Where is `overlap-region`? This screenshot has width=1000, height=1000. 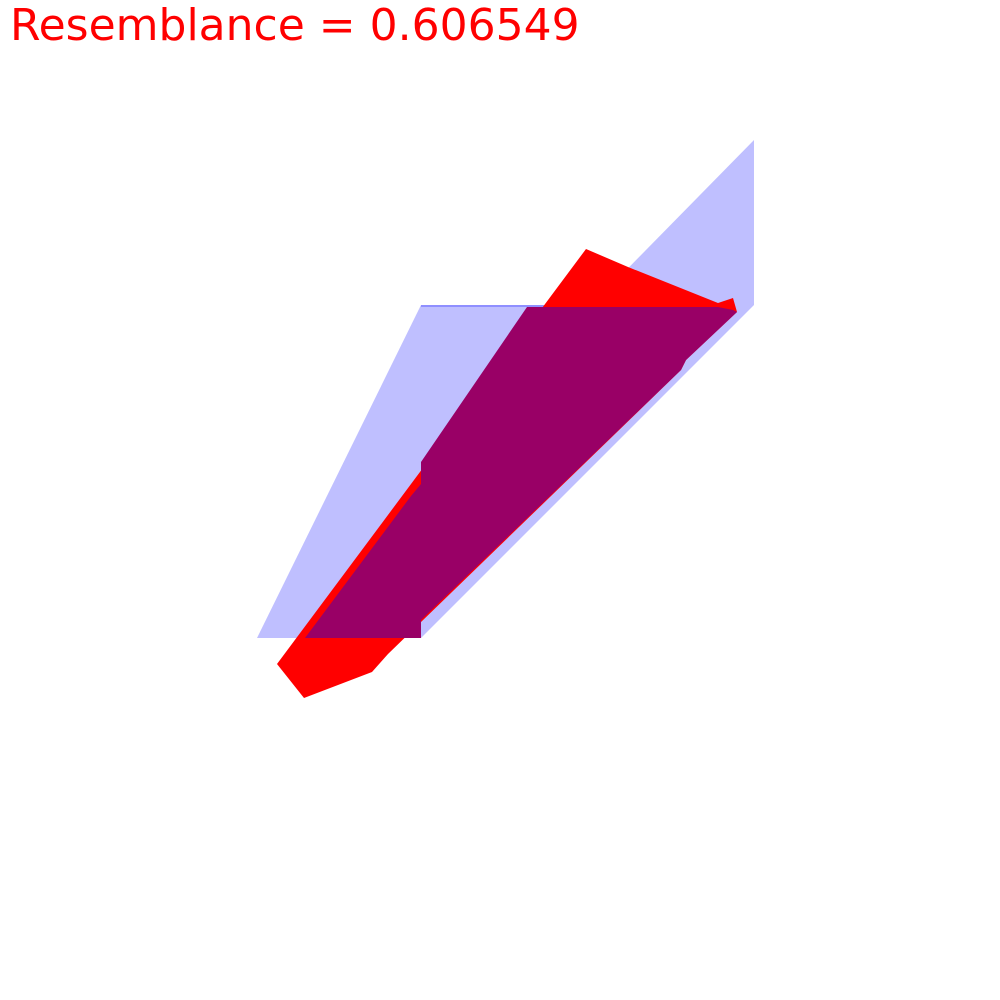 overlap-region is located at coordinates (521, 472).